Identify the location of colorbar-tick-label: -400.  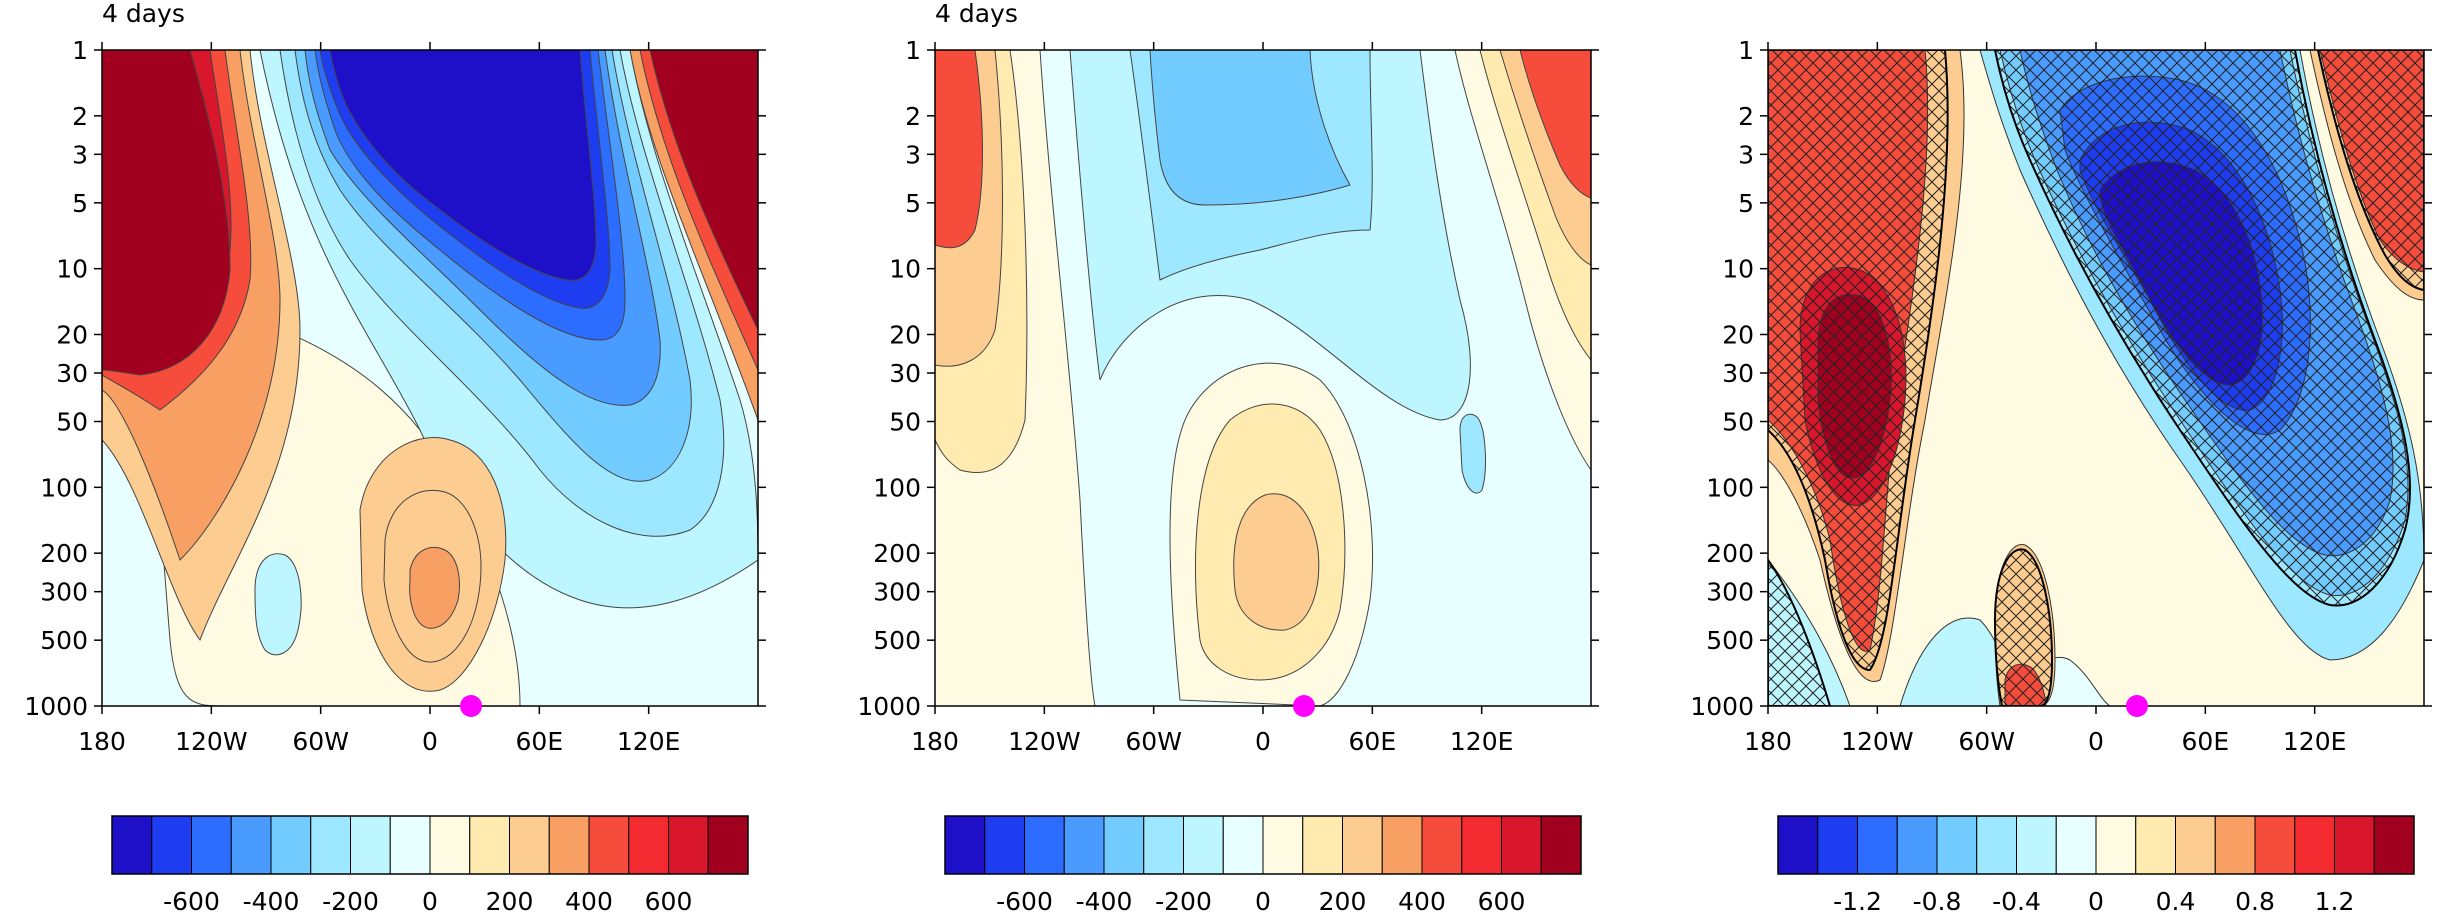
(271, 901).